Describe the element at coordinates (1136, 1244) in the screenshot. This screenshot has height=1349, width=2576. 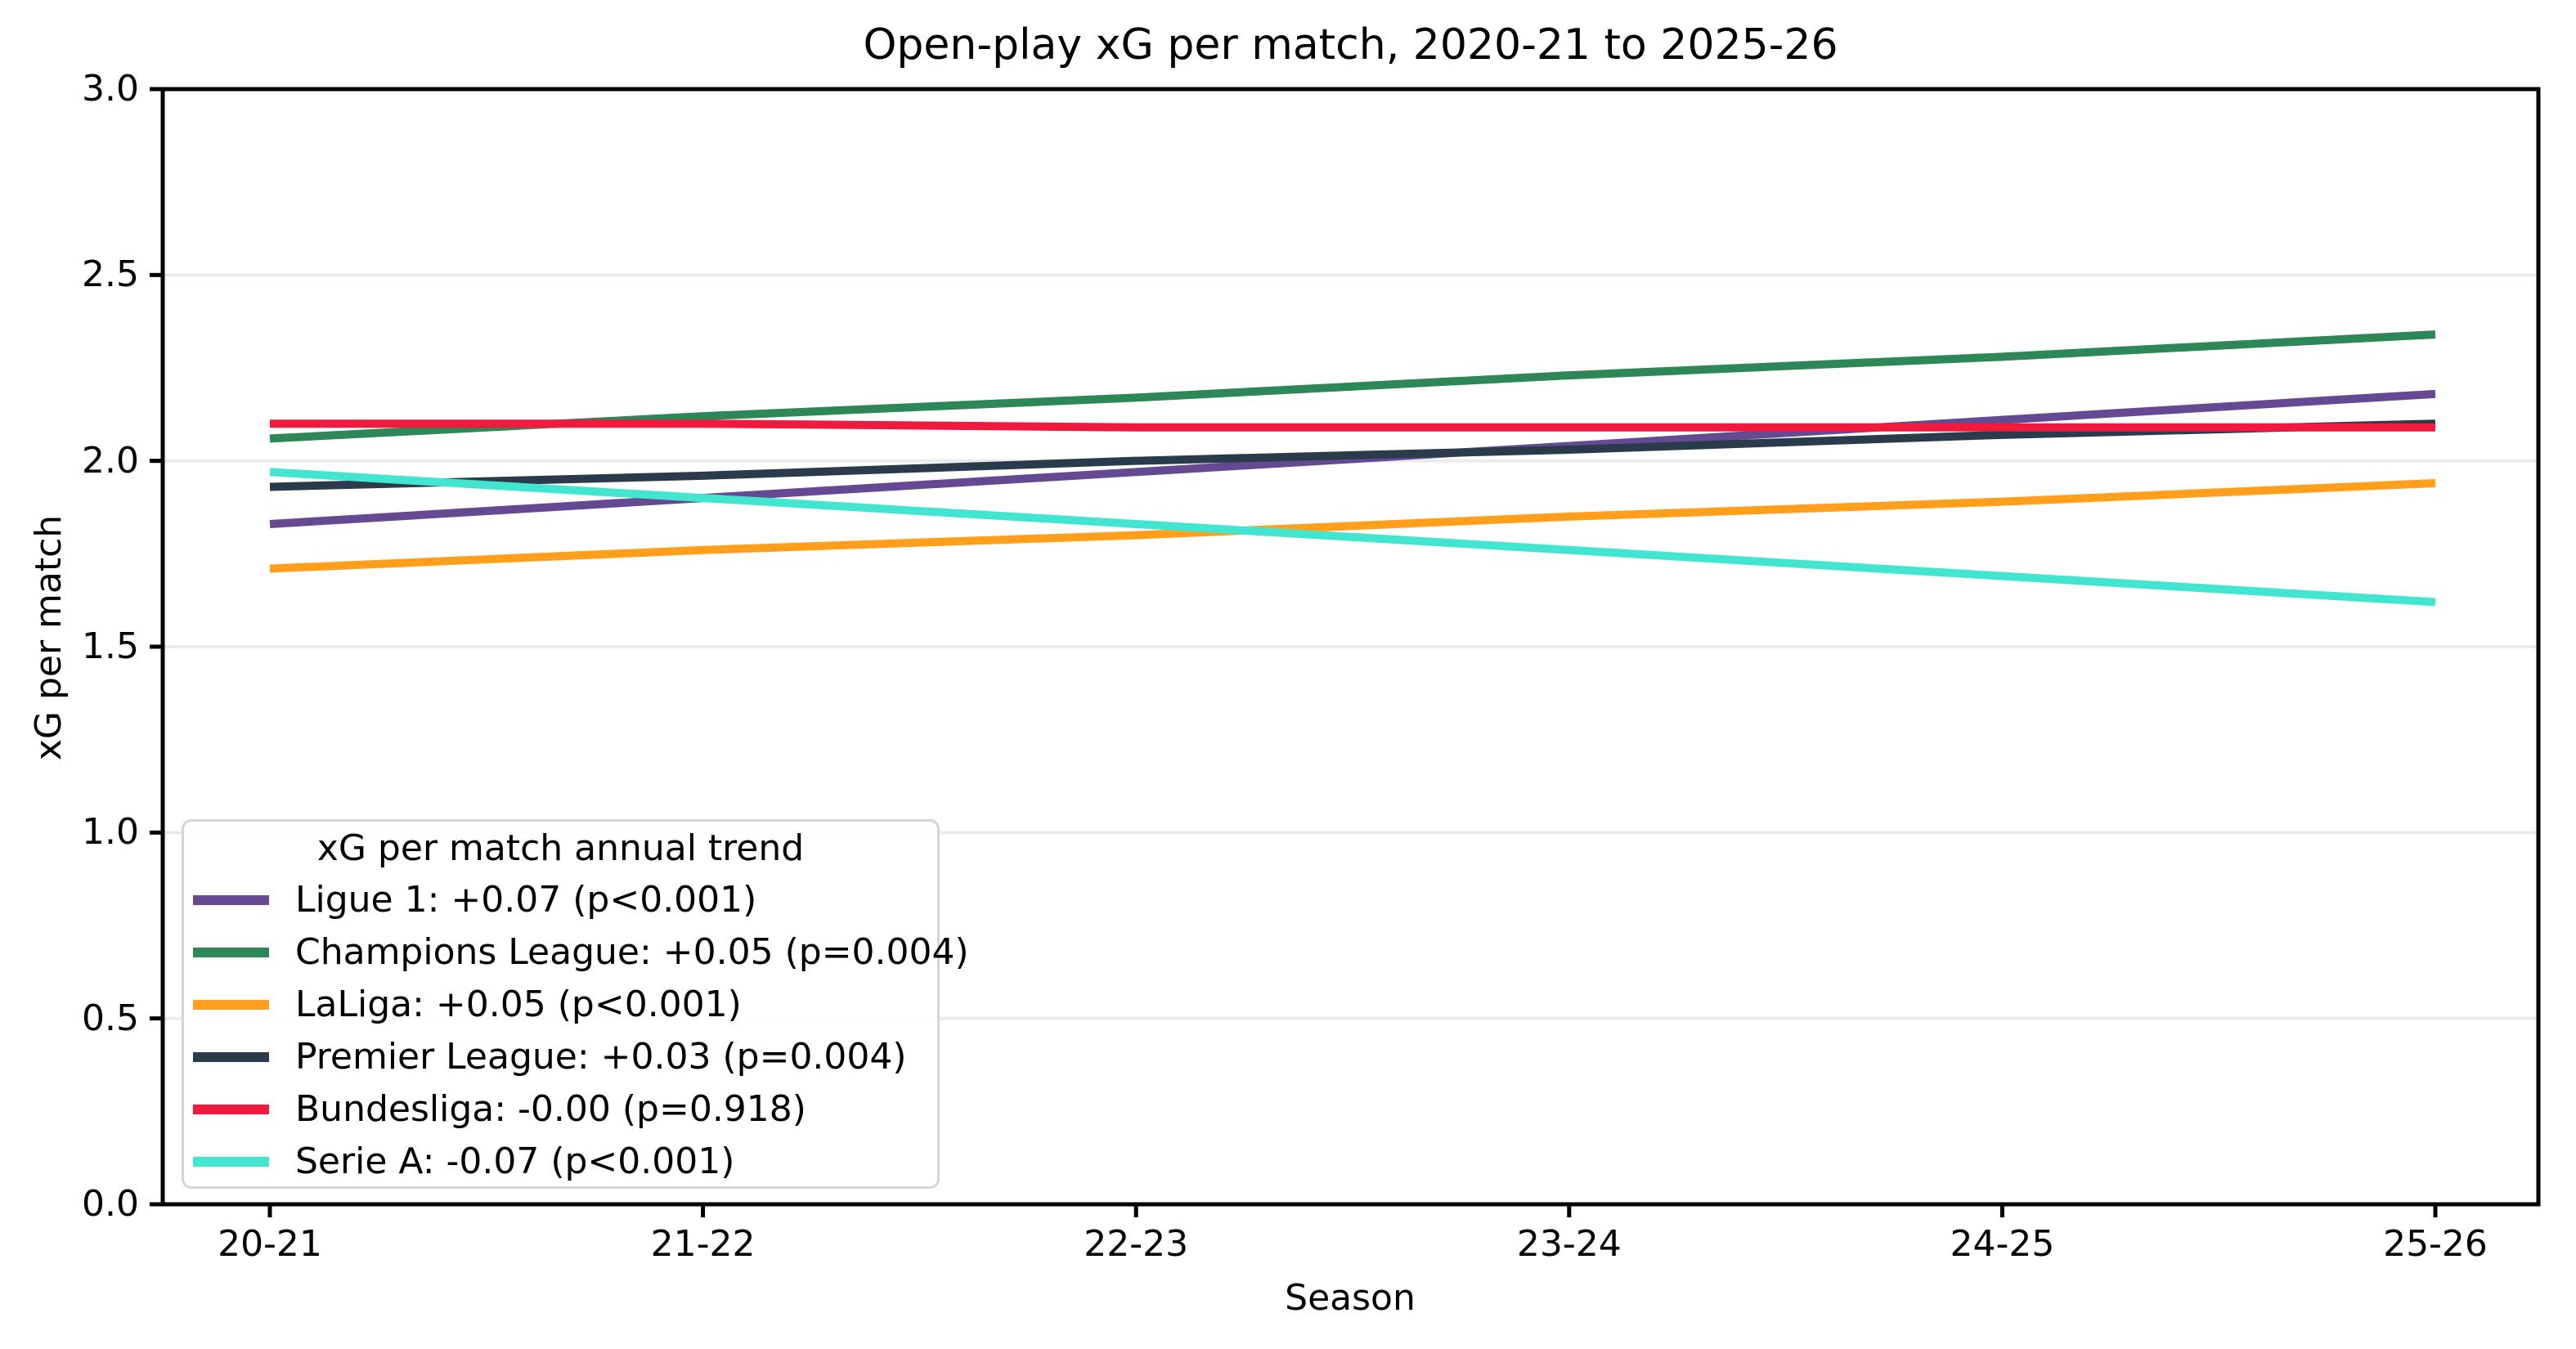
I see `x-tick-label: 22-23` at that location.